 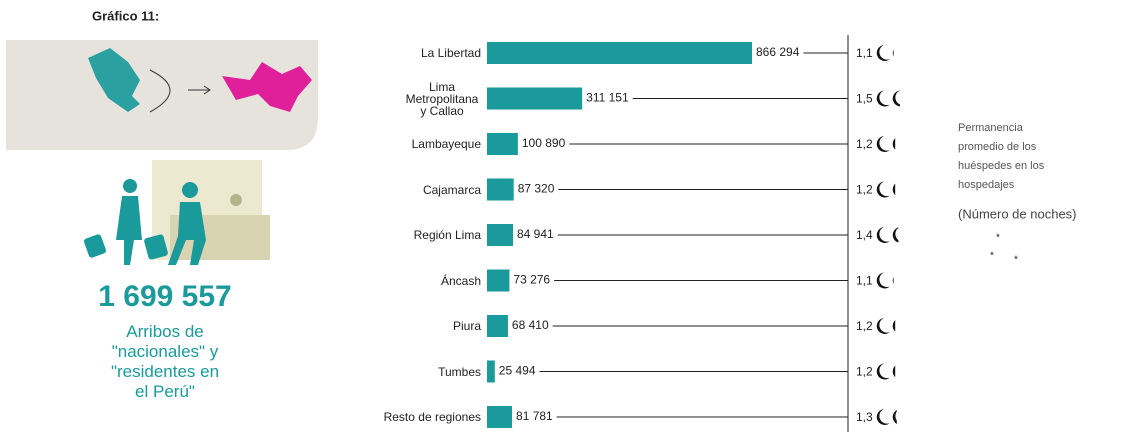 I want to click on receptionist, so click(x=236, y=200).